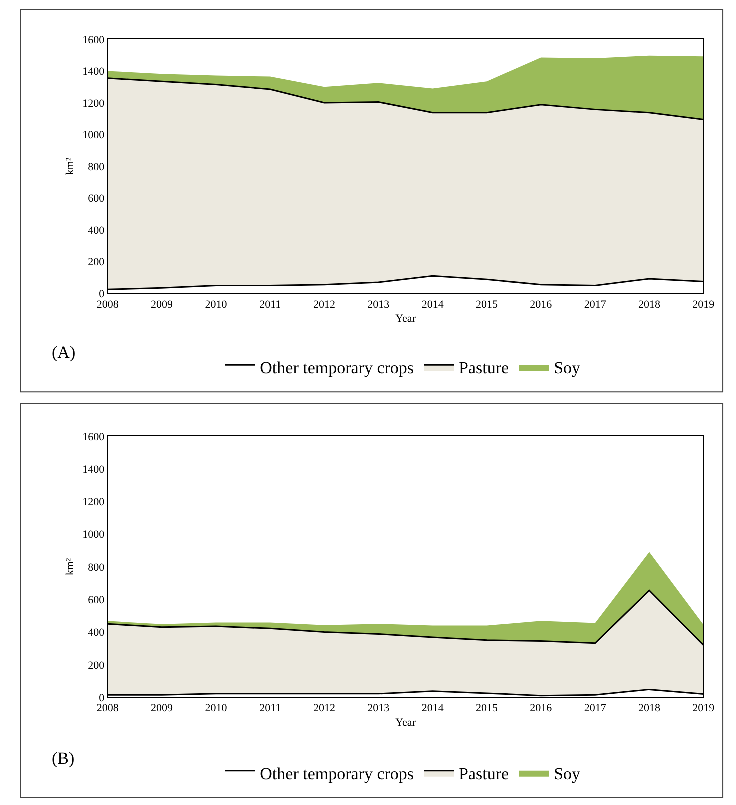 Image resolution: width=736 pixels, height=805 pixels. I want to click on text: (B), so click(63, 758).